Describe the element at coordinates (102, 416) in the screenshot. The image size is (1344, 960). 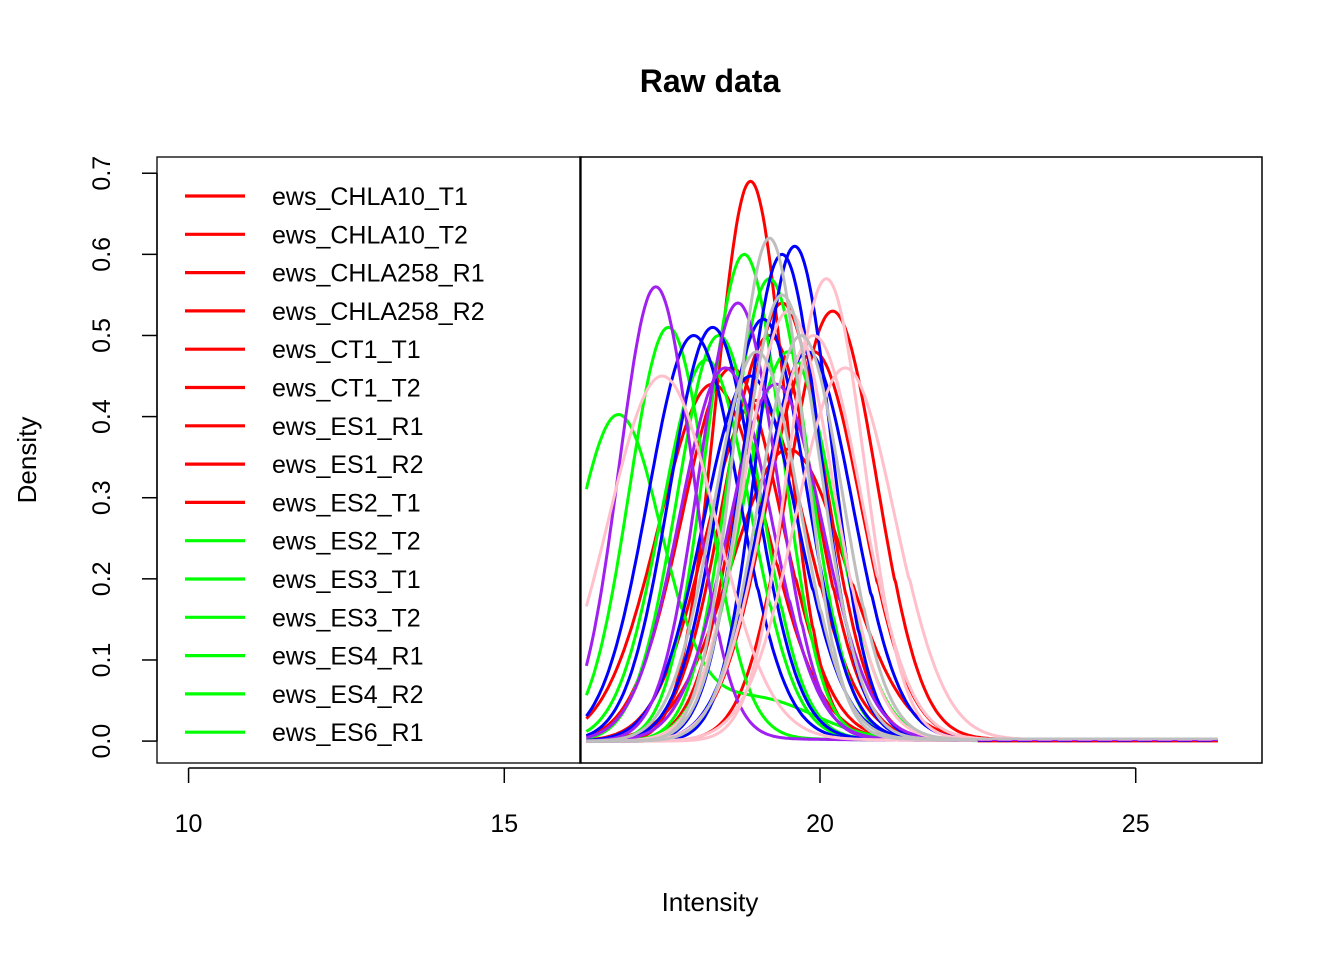
I see `y-tick-label: 0.4` at that location.